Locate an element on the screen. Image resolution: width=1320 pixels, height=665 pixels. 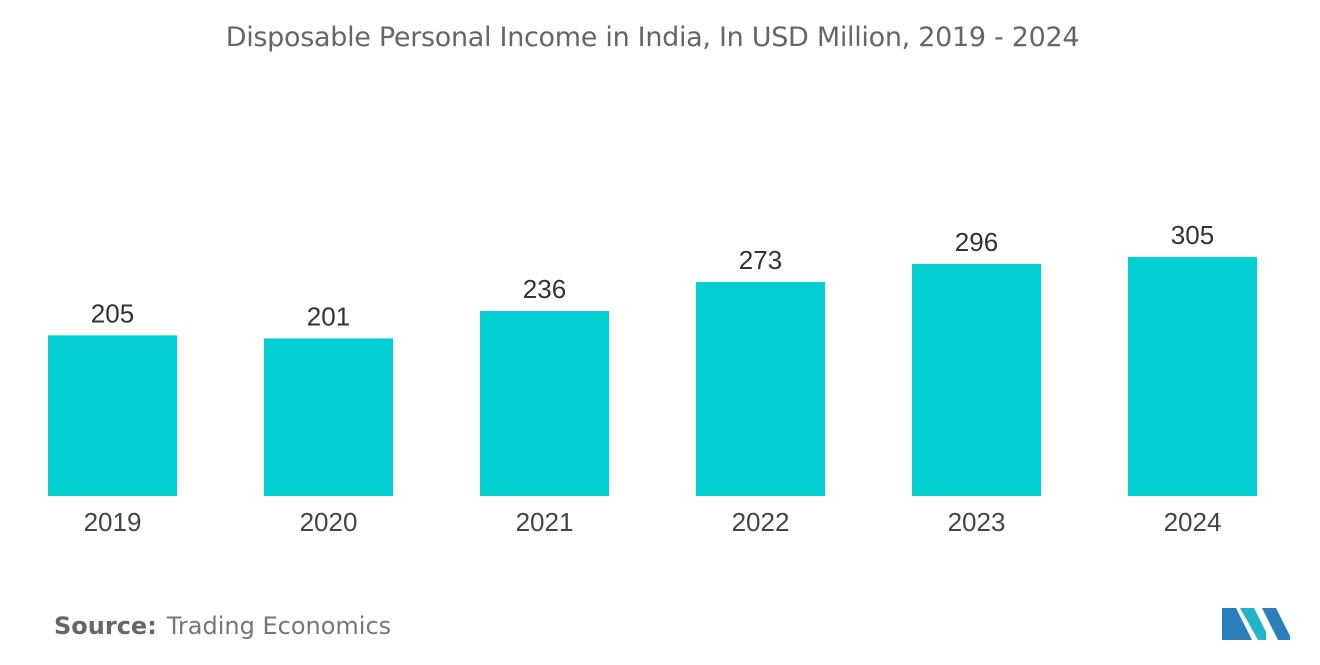
source-note: Source: Trading Economics is located at coordinates (222, 626).